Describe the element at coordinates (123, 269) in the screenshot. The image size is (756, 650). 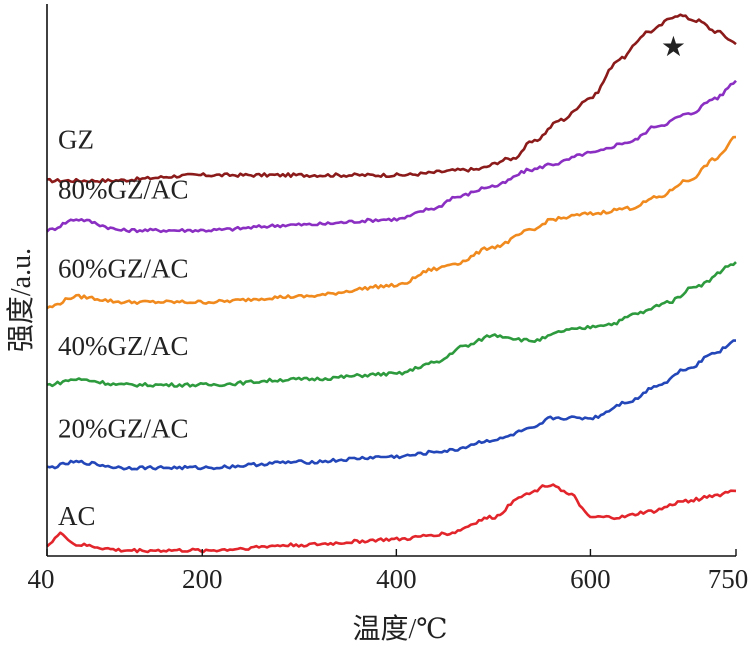
I see `series-label: 60%GZ/AC` at that location.